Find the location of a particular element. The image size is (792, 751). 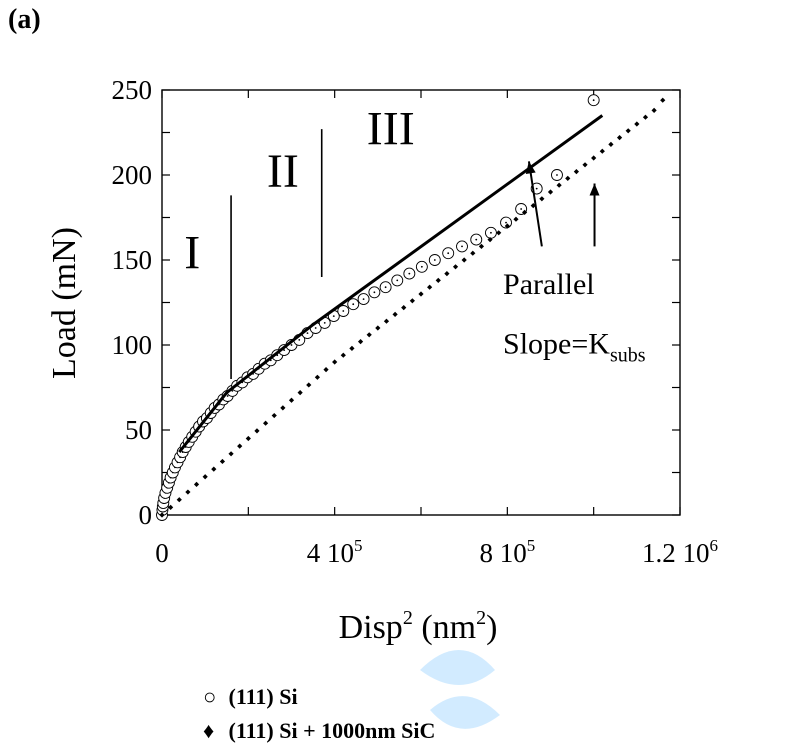

x-tick-label: 4 105 is located at coordinates (335, 552).